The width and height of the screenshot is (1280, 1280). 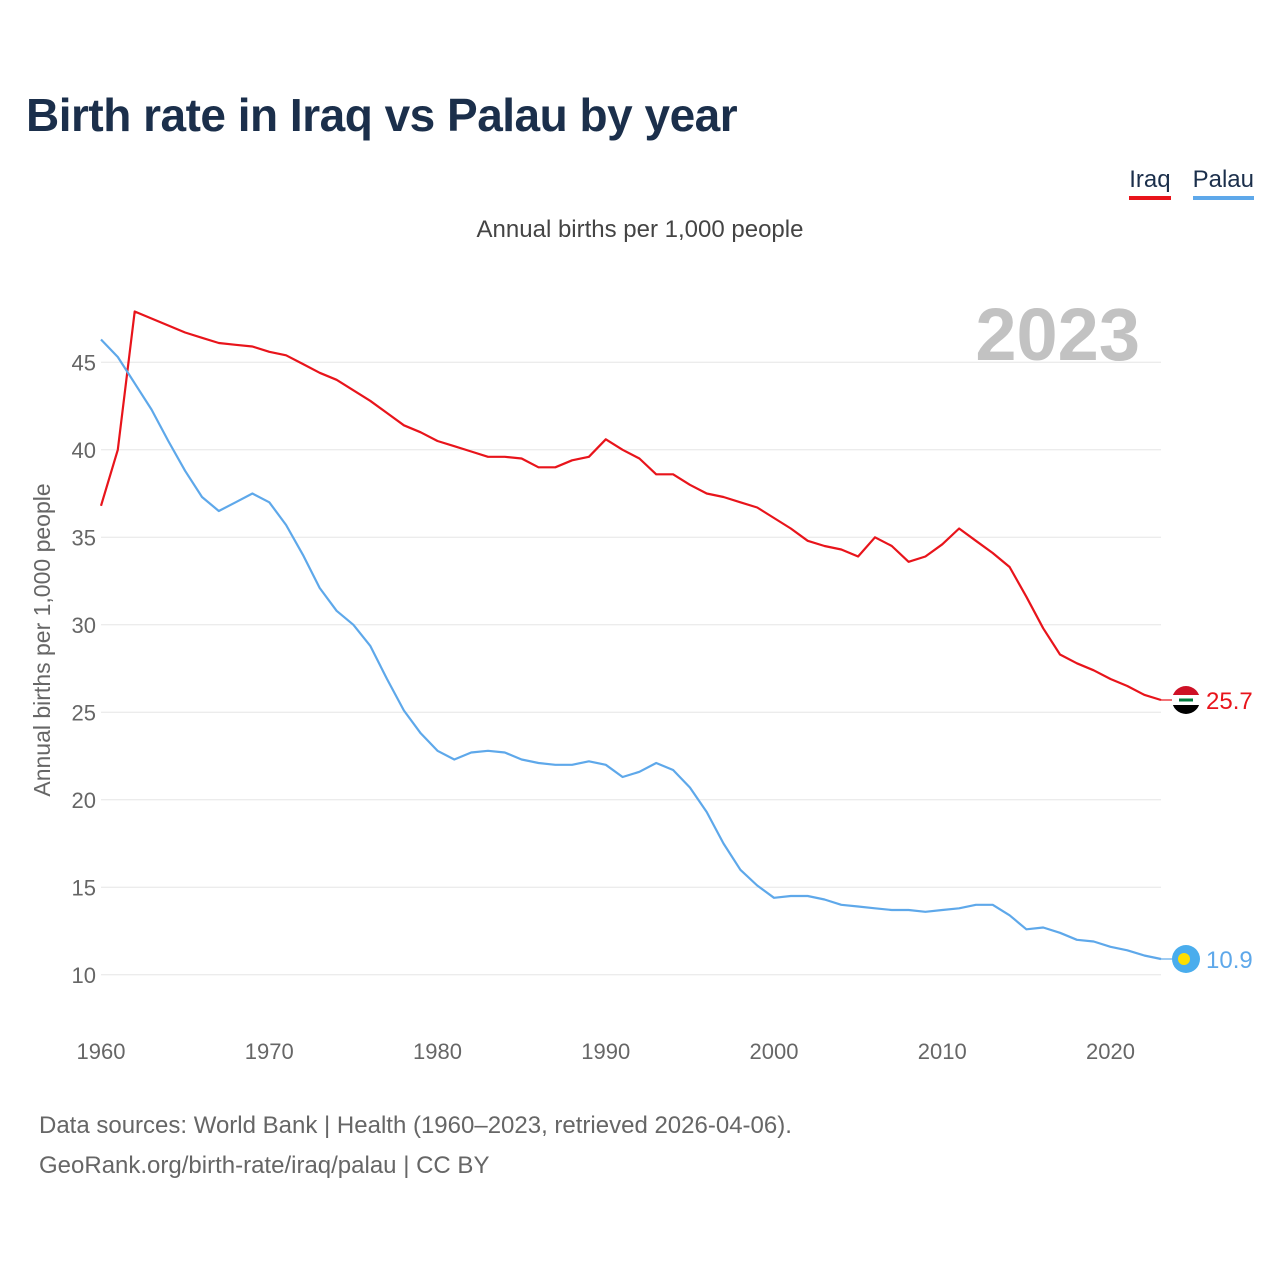 I want to click on legend-item-palau: Palau, so click(x=1223, y=183).